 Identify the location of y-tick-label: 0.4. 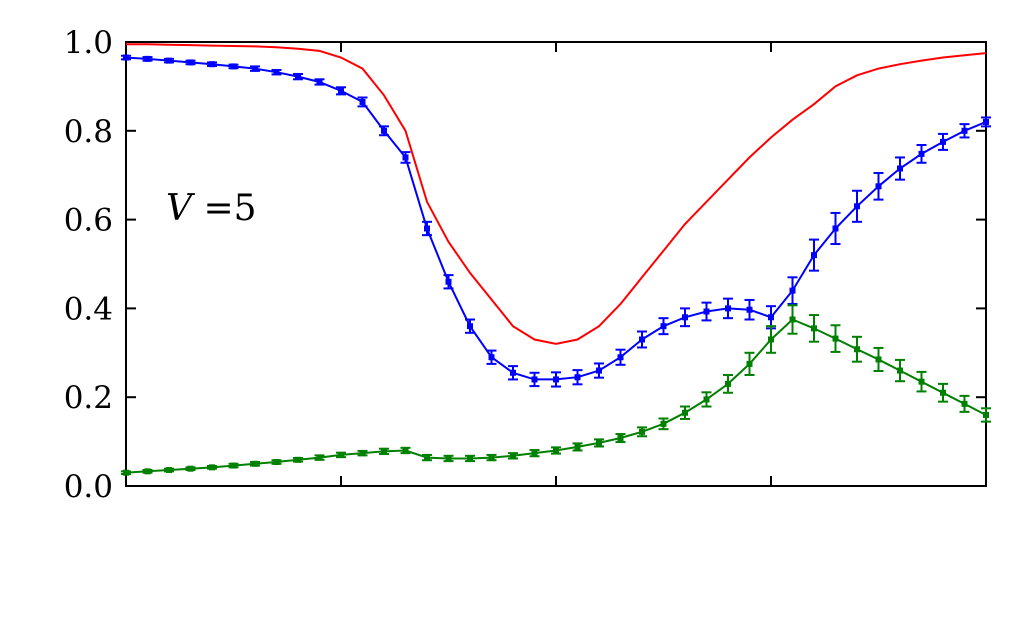
(88, 309).